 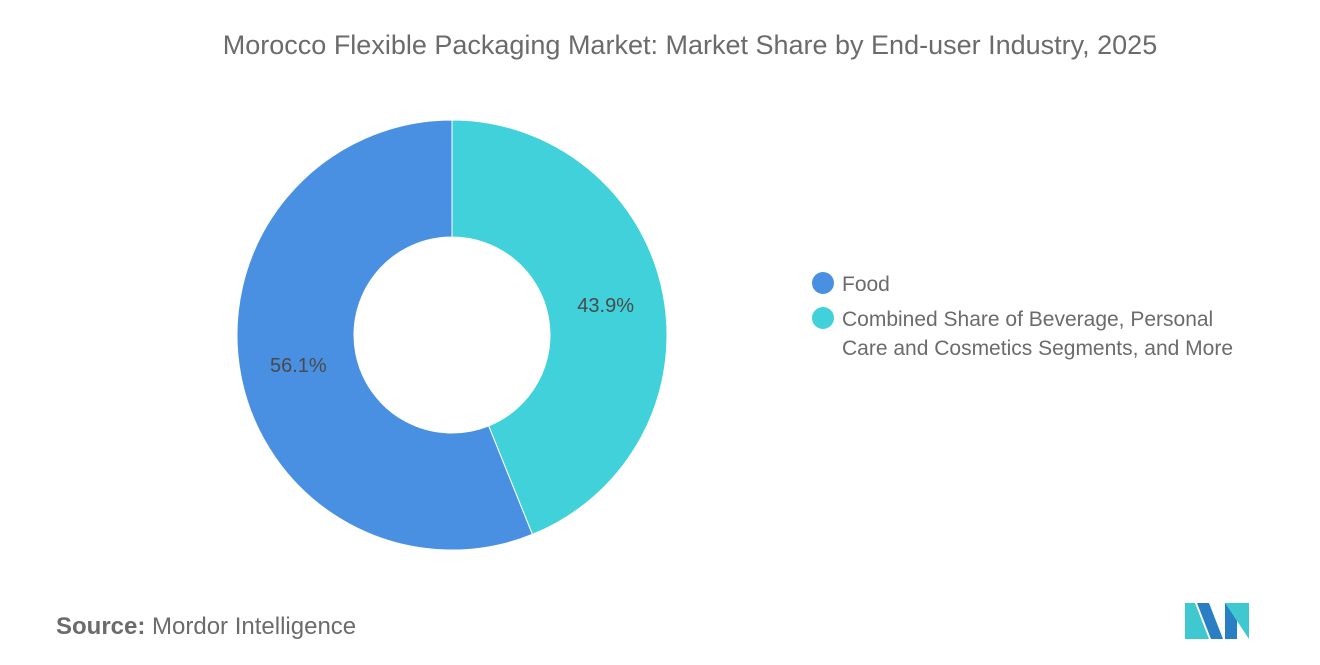 I want to click on source-label: Source:, so click(x=101, y=626).